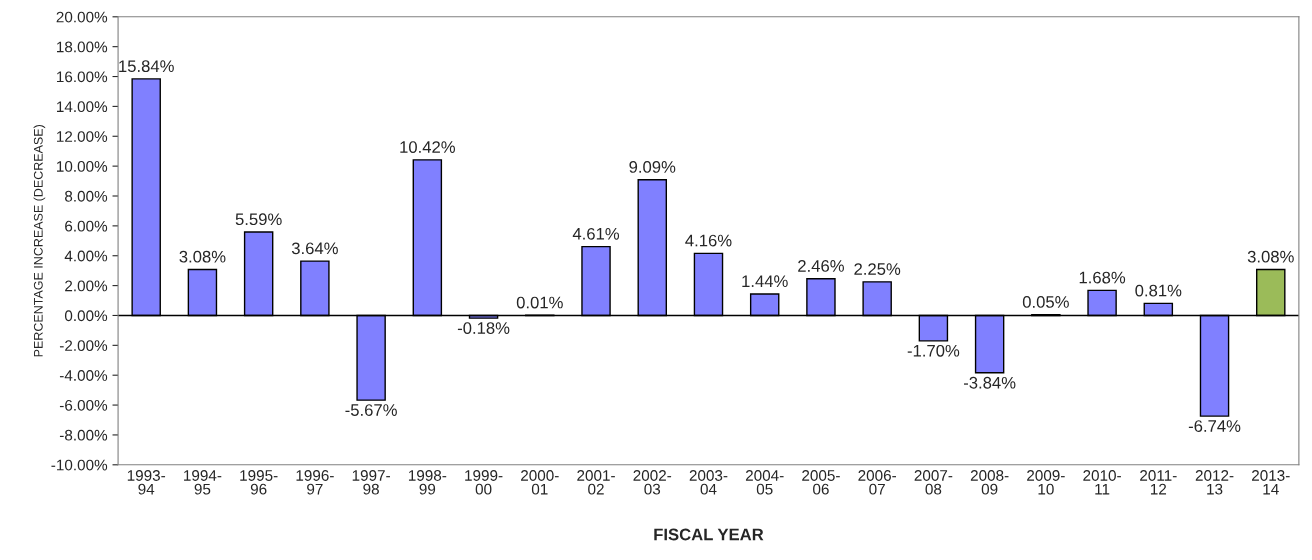 Image resolution: width=1312 pixels, height=560 pixels. Describe the element at coordinates (146, 66) in the screenshot. I see `data-label: 15.84%` at that location.